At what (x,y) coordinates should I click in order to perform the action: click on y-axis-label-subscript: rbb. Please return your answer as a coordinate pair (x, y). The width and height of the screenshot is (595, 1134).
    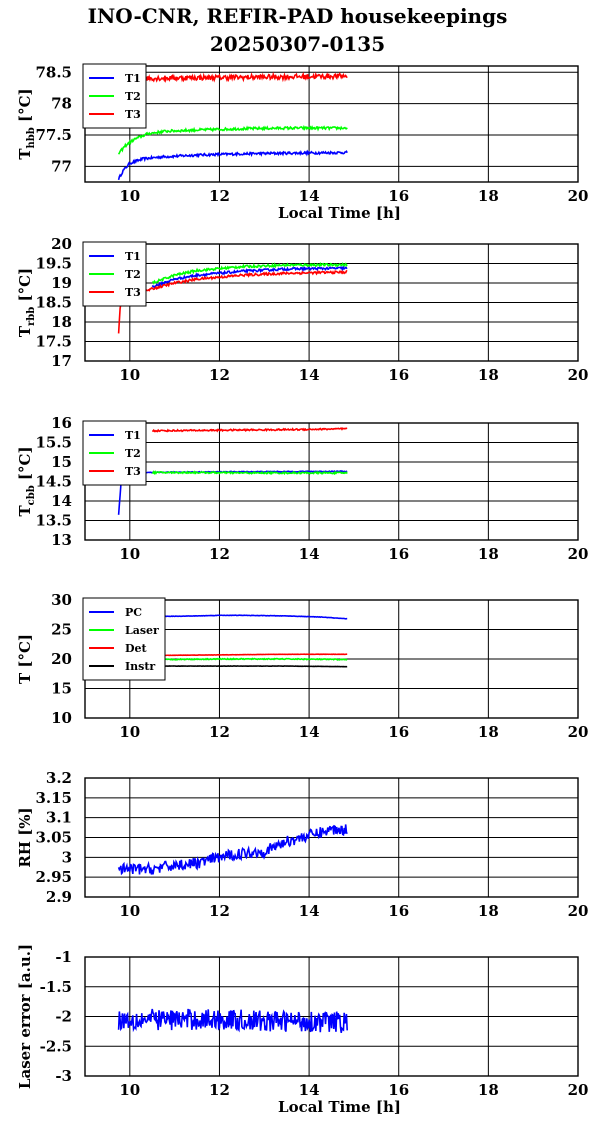
    Looking at the image, I should click on (31, 316).